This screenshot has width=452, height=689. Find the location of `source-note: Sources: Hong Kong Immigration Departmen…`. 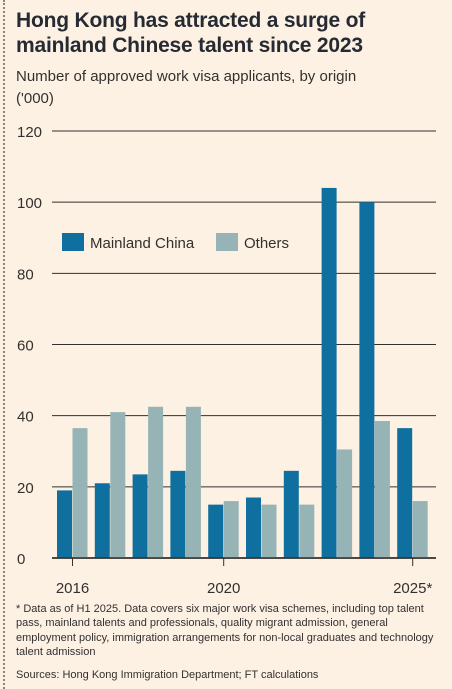

source-note: Sources: Hong Kong Immigration Departmen… is located at coordinates (167, 675).